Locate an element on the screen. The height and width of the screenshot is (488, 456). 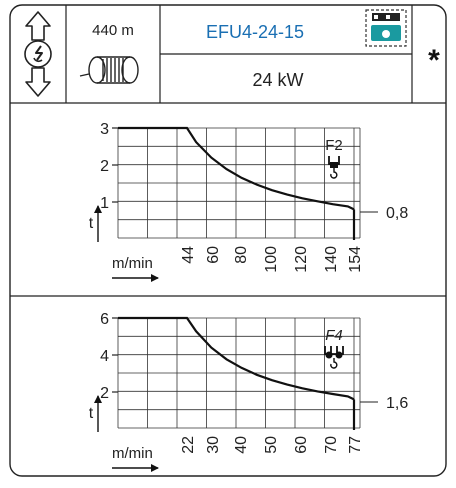
rope-length-label: 440 m is located at coordinates (113, 30).